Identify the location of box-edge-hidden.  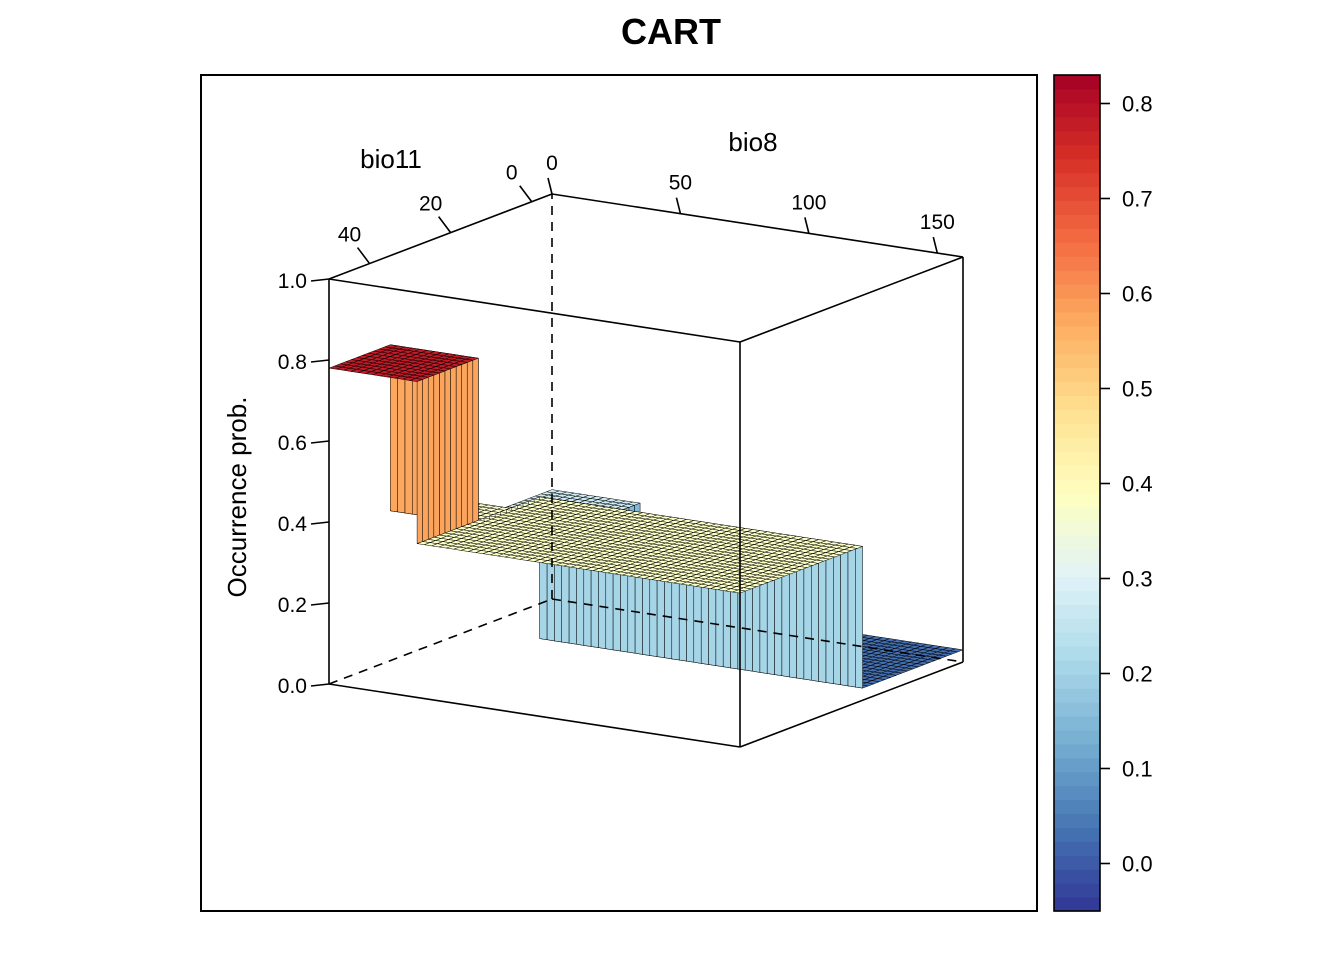
(757, 630).